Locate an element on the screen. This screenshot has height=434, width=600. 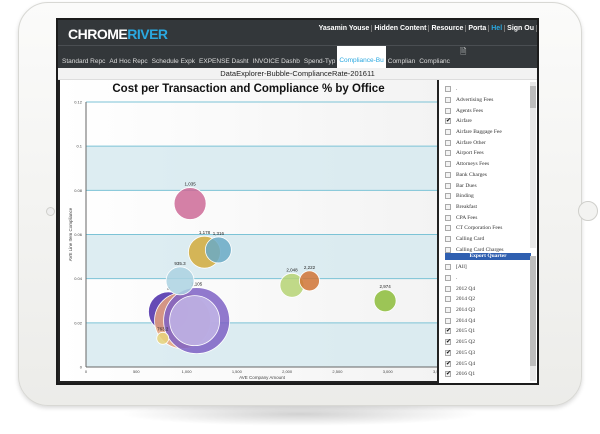
tab-8: Complianc is located at coordinates (434, 61).